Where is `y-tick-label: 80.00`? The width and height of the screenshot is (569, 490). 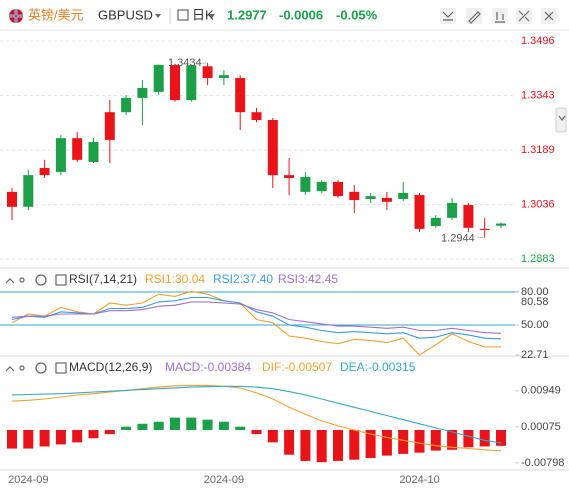 y-tick-label: 80.00 is located at coordinates (535, 292).